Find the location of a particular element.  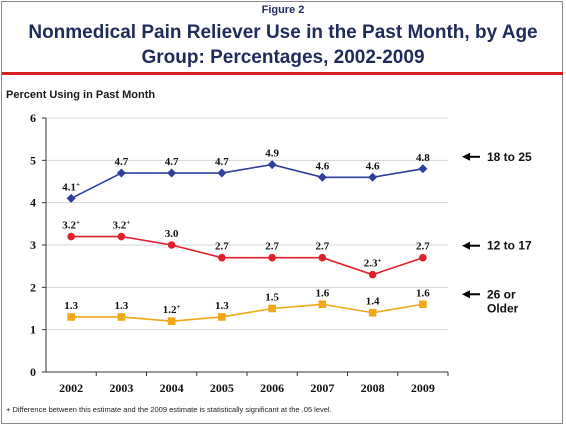

legend-label: 26 or is located at coordinates (501, 294).